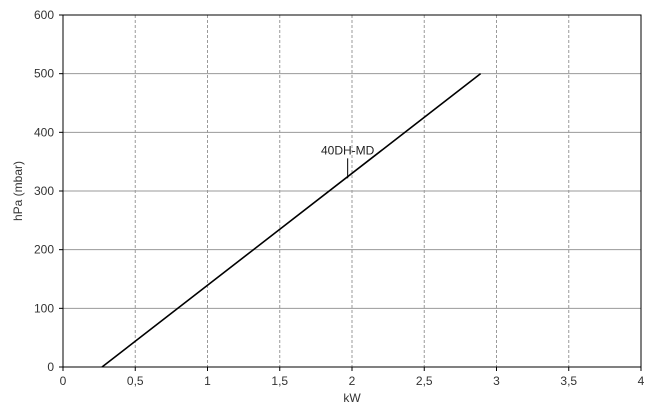 This screenshot has height=411, width=666. Describe the element at coordinates (18, 191) in the screenshot. I see `y-axis-title: hPa (mbar)` at that location.